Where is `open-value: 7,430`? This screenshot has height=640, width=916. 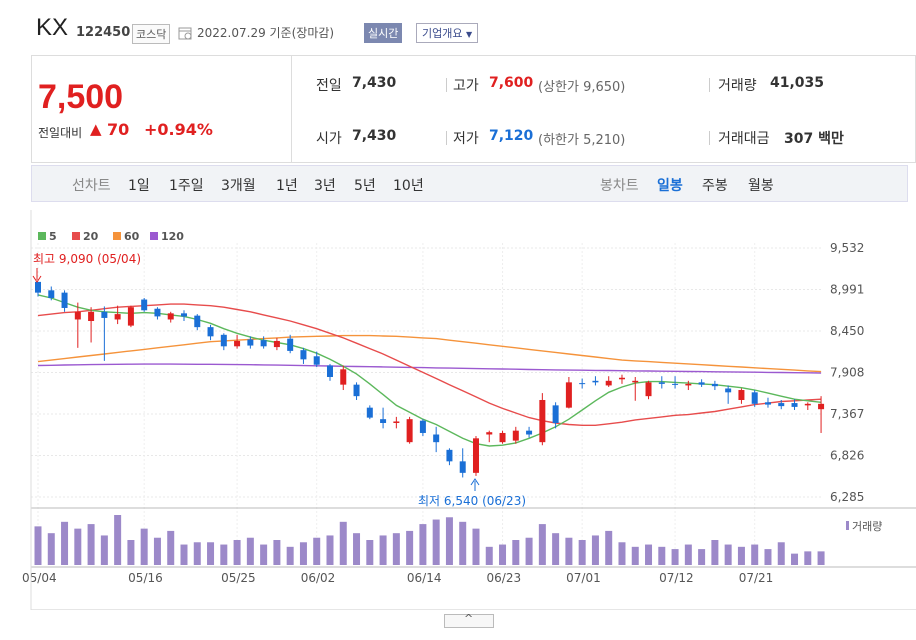 open-value: 7,430 is located at coordinates (374, 136).